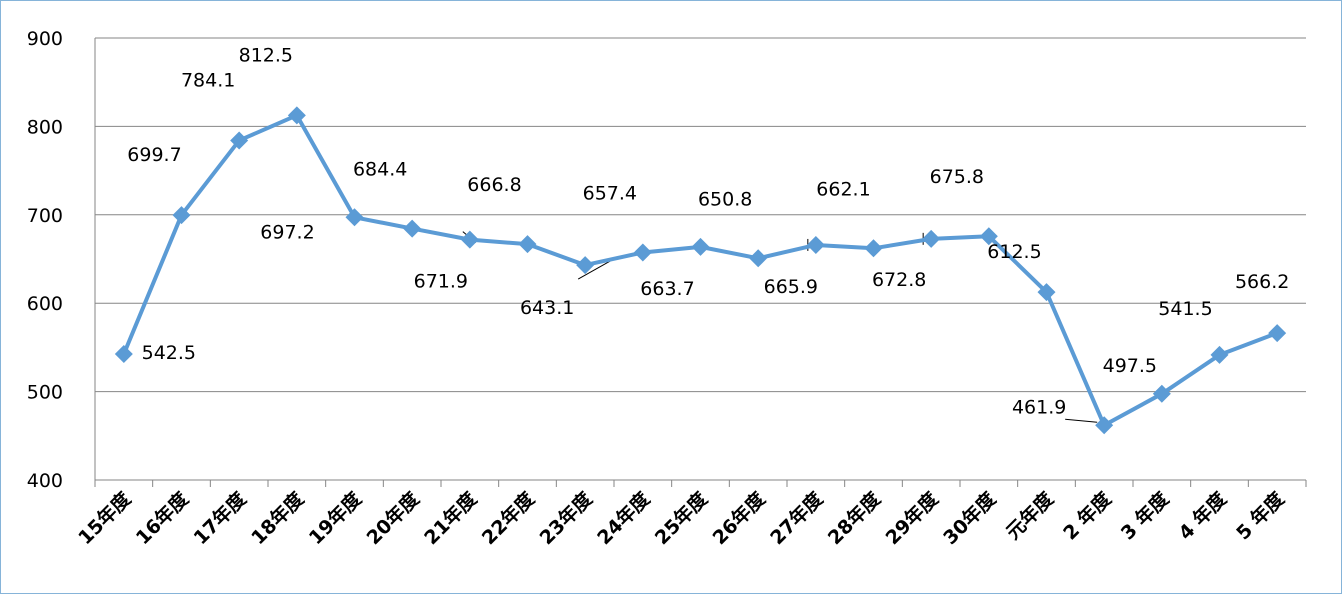  I want to click on x-tick-label: 16年度, so click(162, 518).